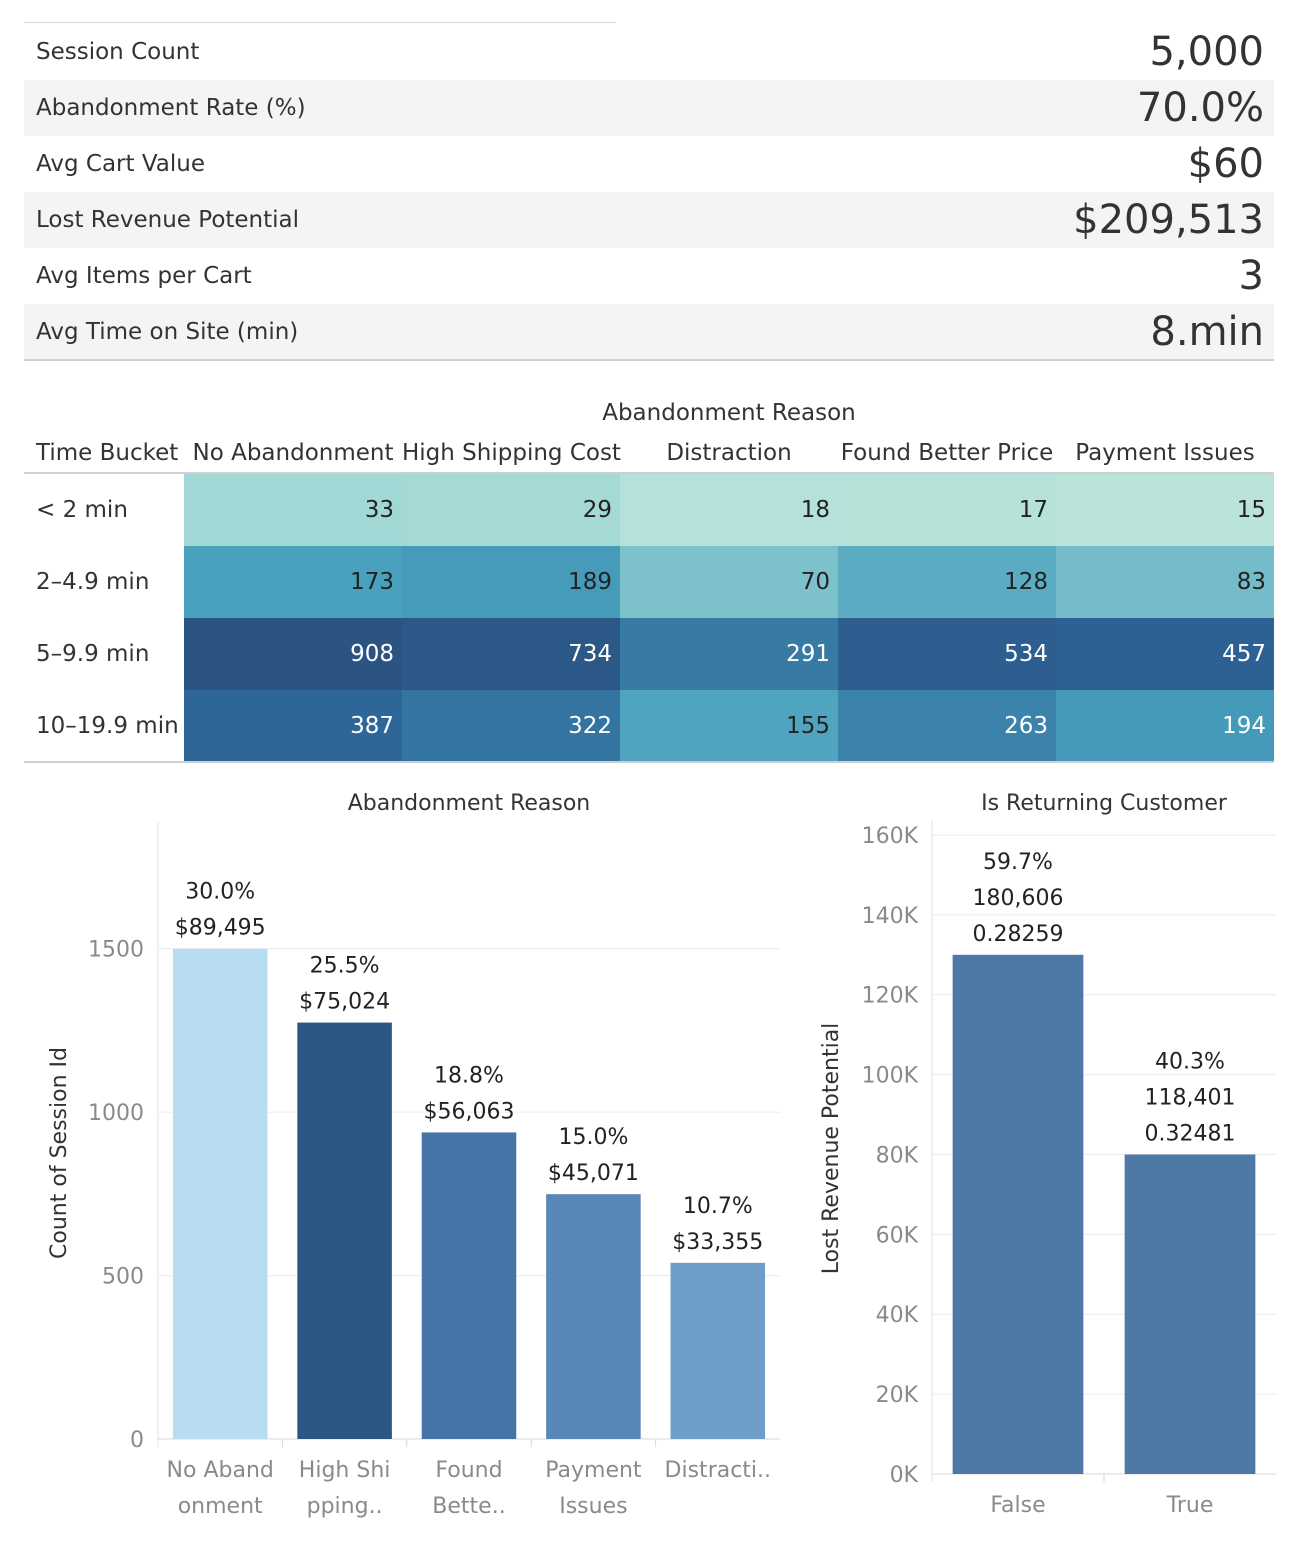 This screenshot has width=1298, height=1542. I want to click on heatmap-header-border, so click(649, 473).